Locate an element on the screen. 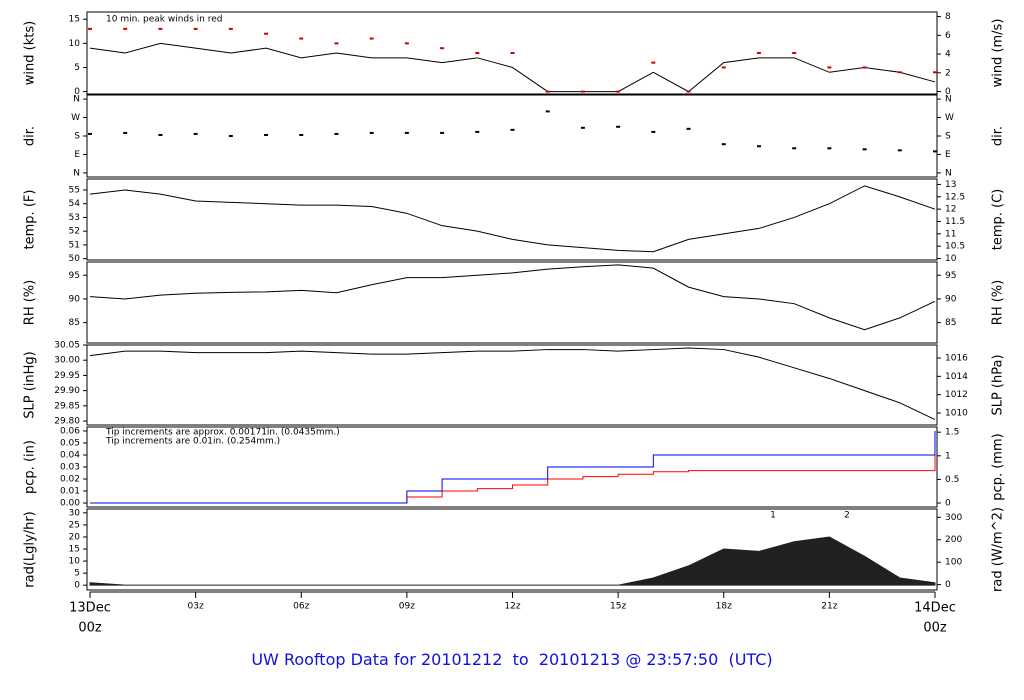 Image resolution: width=1024 pixels, height=700 pixels. y-tick-label: 90 is located at coordinates (75, 299).